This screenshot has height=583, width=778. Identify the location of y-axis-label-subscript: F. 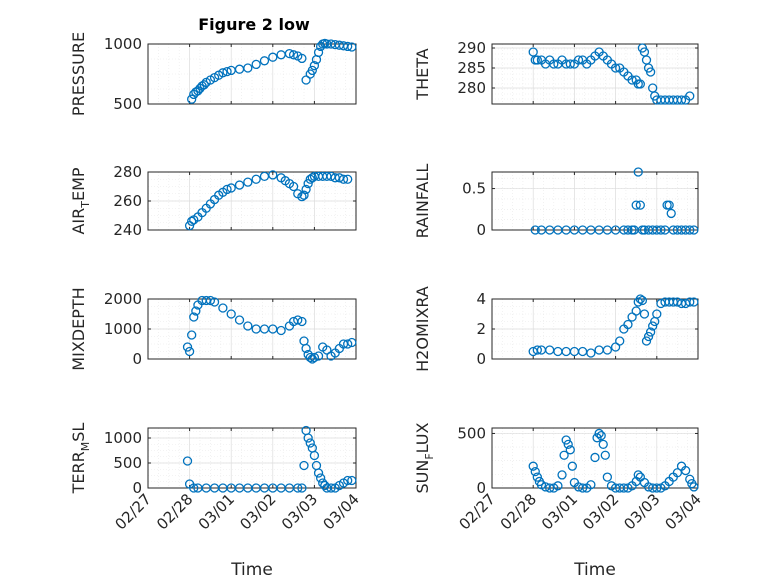
(429, 456).